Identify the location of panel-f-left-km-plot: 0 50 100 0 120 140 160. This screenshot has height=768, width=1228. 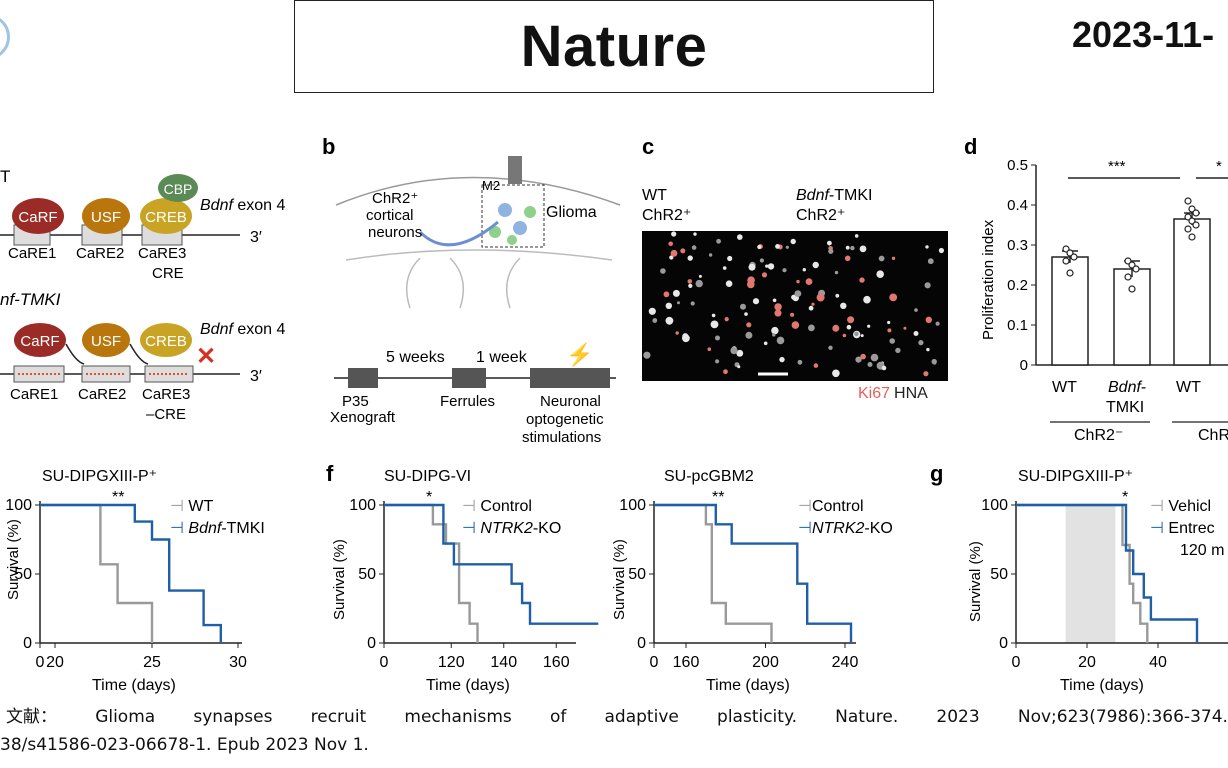
(474, 584).